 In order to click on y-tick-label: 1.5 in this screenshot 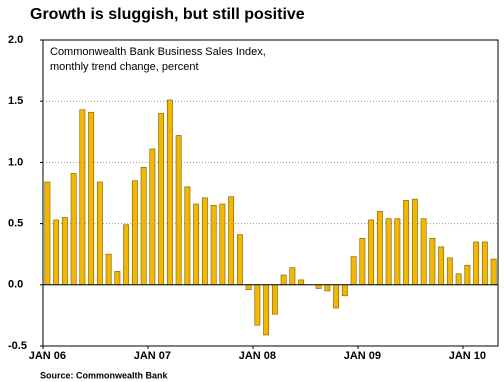, I will do `click(15, 101)`.